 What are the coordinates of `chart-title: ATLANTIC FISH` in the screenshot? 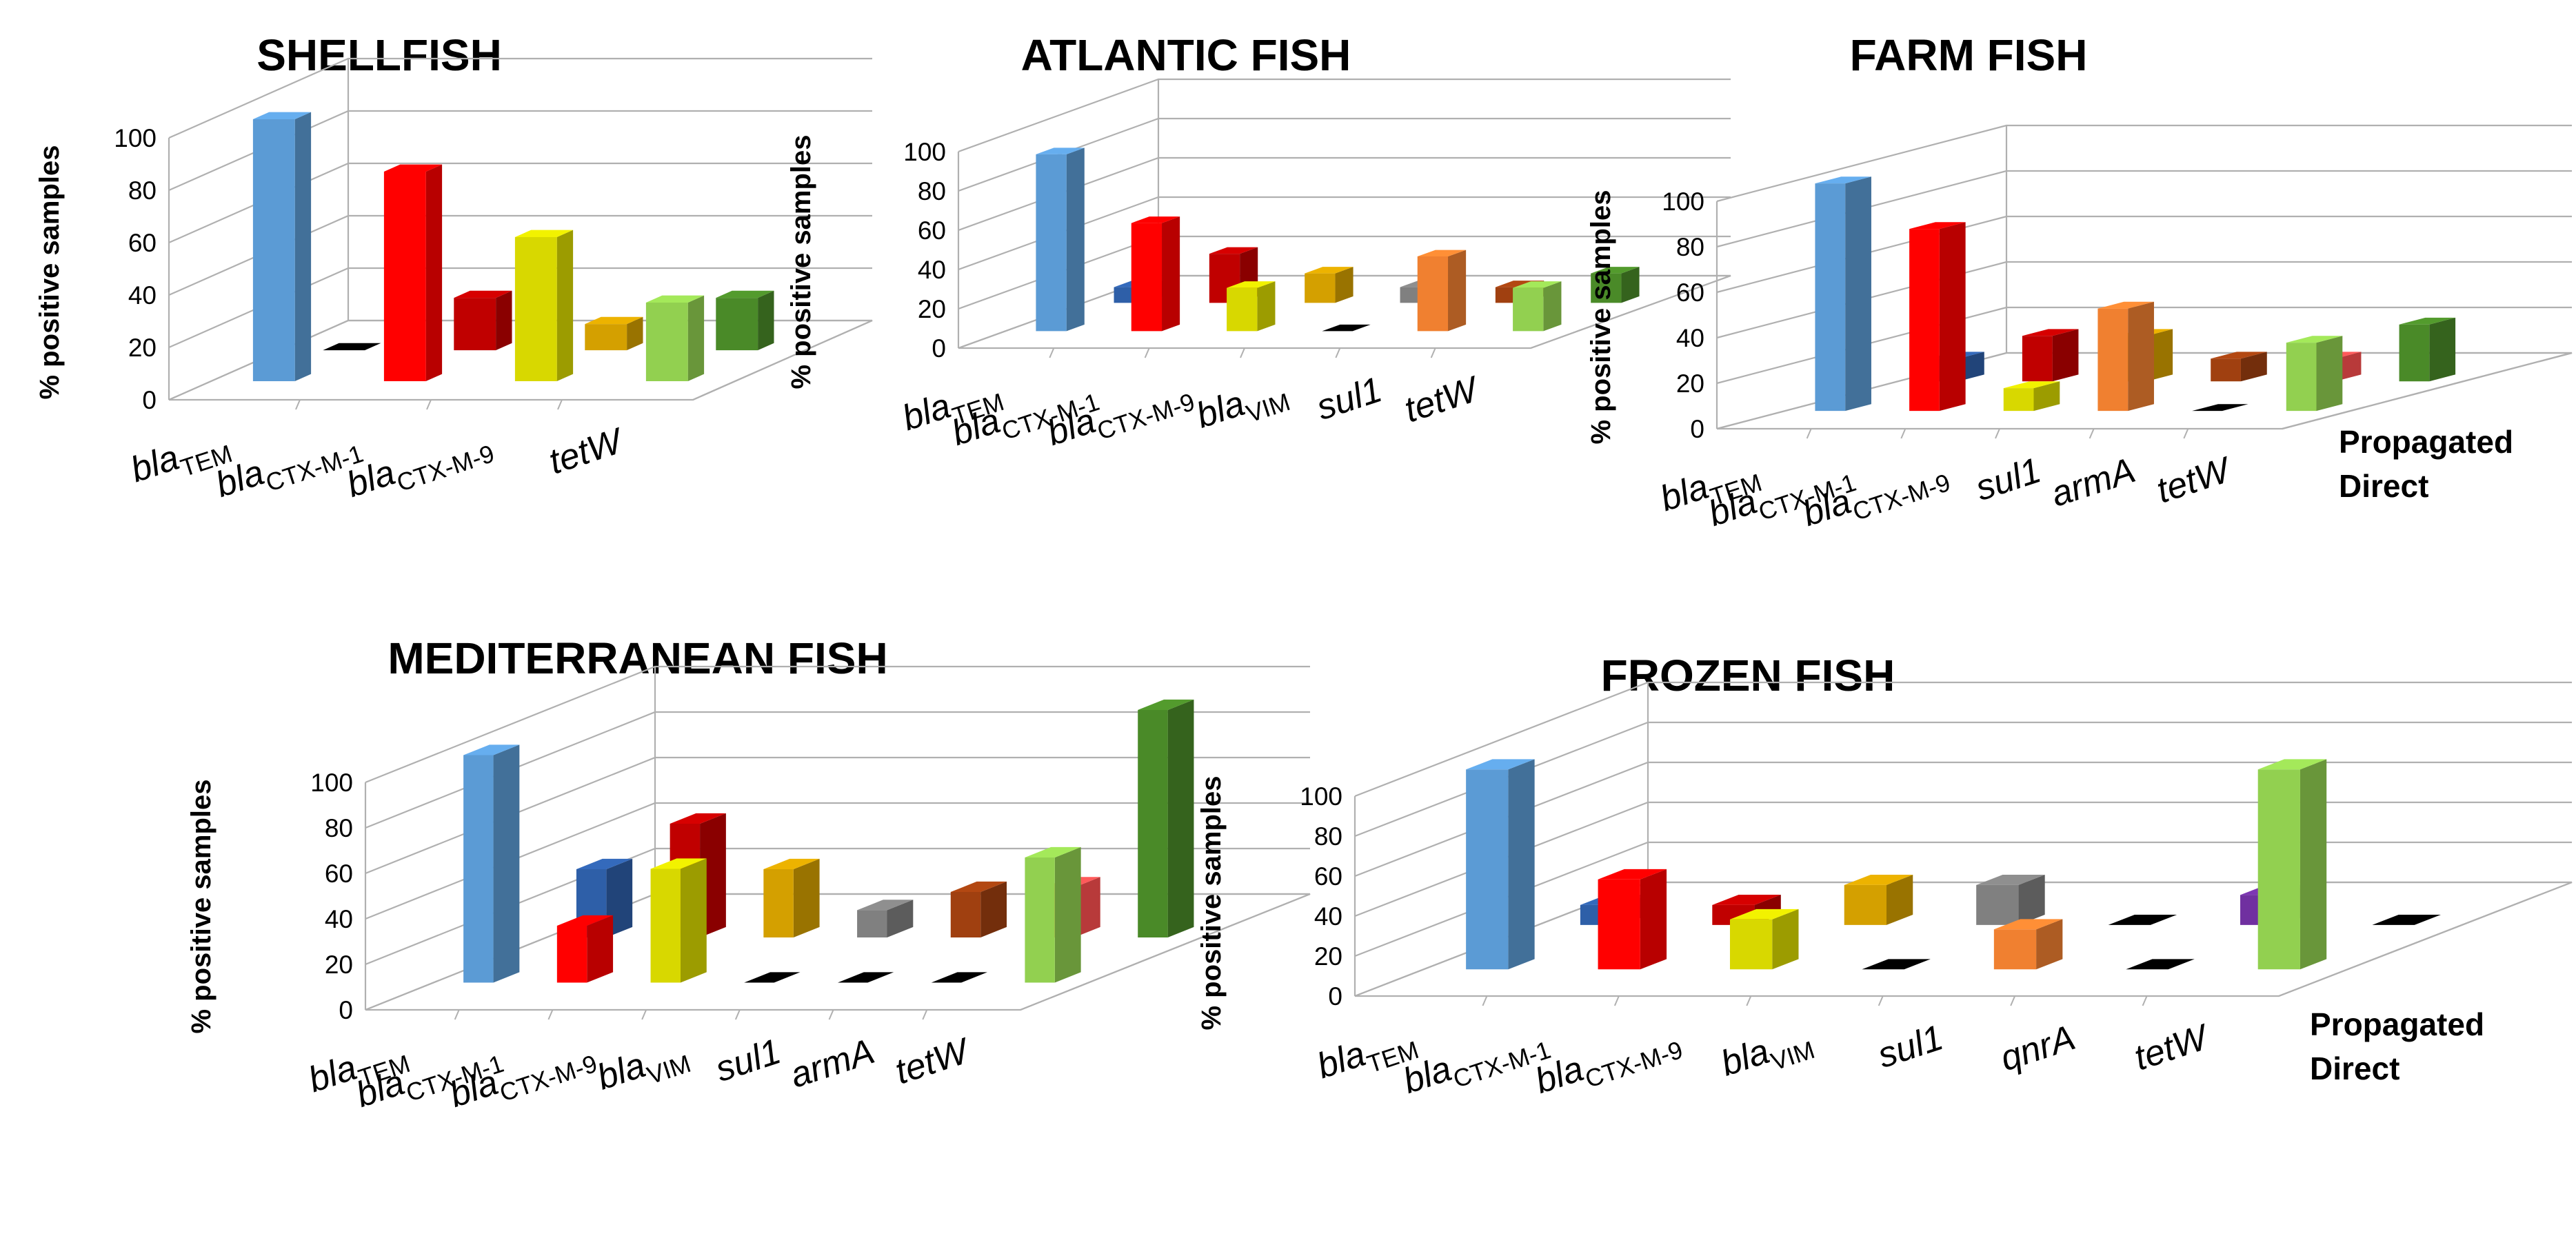 It's located at (1186, 55).